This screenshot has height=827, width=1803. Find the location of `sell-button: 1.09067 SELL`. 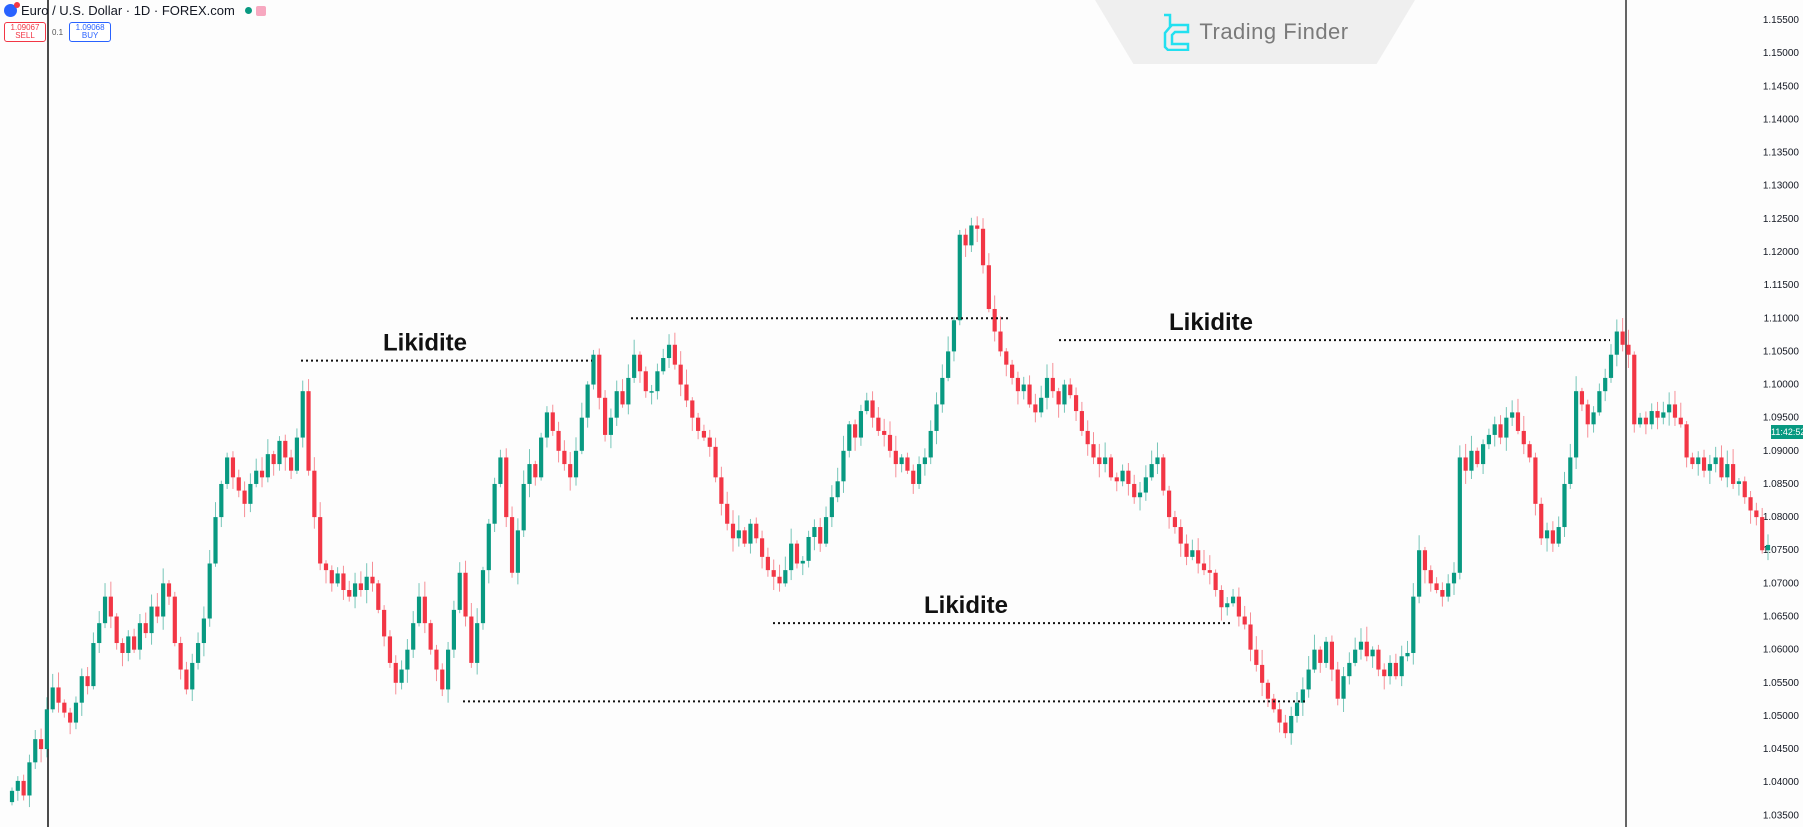

sell-button: 1.09067 SELL is located at coordinates (25, 32).